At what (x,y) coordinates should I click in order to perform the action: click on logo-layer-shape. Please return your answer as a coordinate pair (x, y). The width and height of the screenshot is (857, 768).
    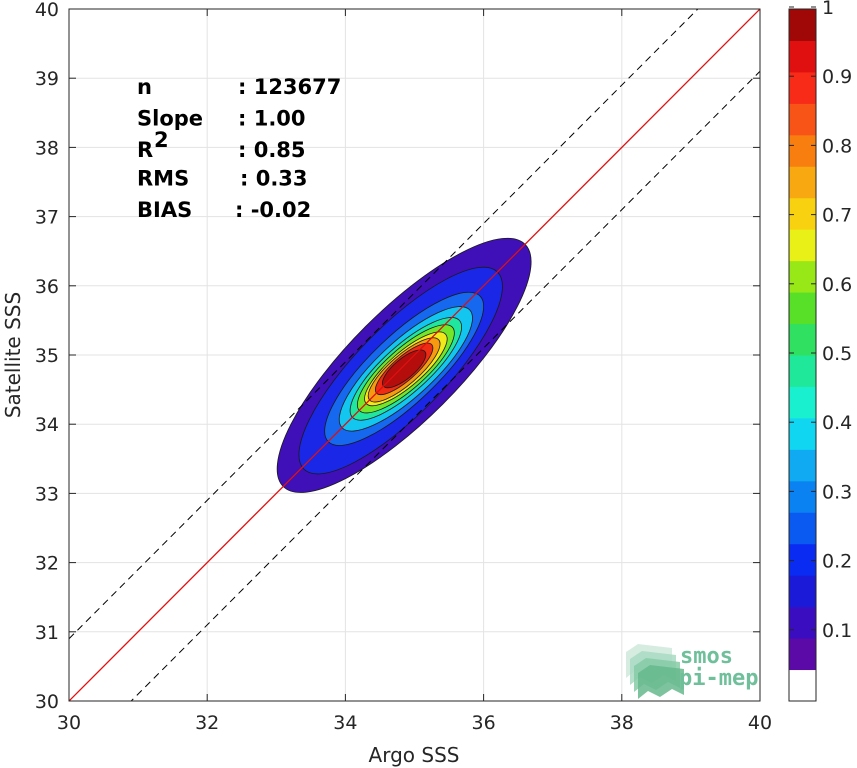
    Looking at the image, I should click on (661, 682).